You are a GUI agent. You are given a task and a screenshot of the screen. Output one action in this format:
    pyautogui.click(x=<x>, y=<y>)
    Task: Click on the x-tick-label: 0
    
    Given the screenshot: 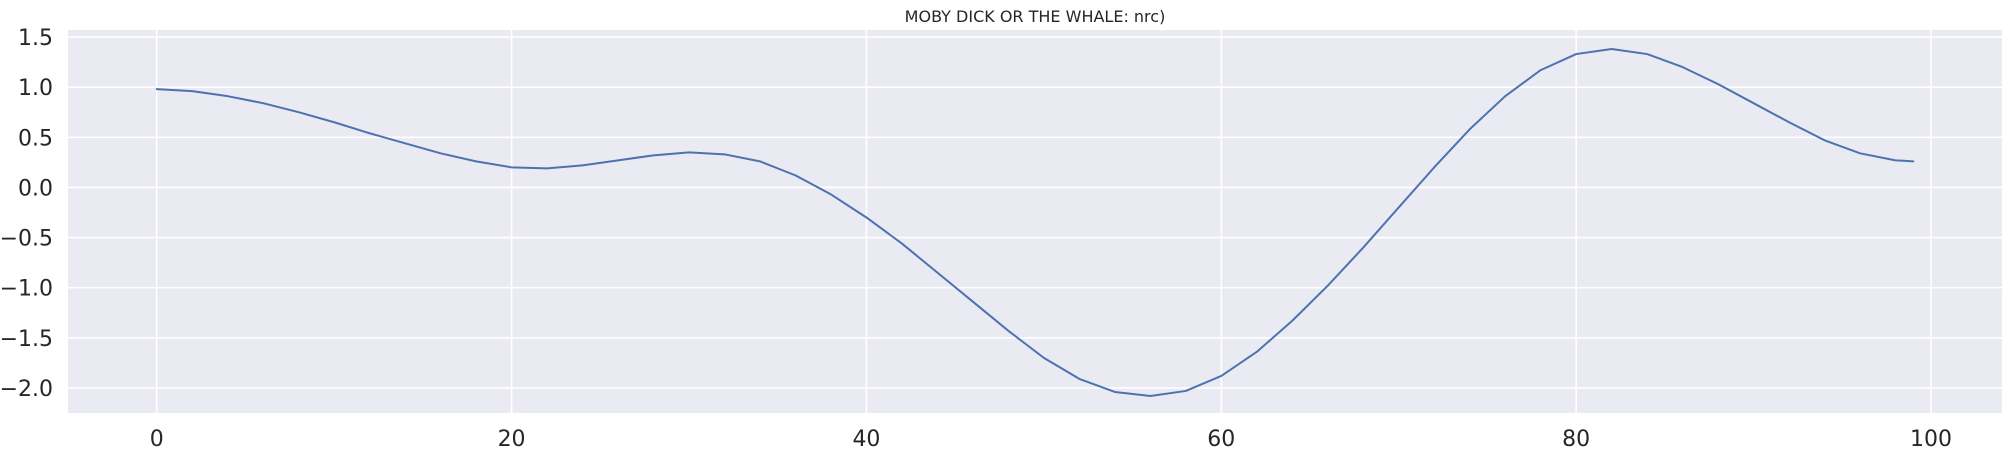 What is the action you would take?
    pyautogui.click(x=157, y=439)
    